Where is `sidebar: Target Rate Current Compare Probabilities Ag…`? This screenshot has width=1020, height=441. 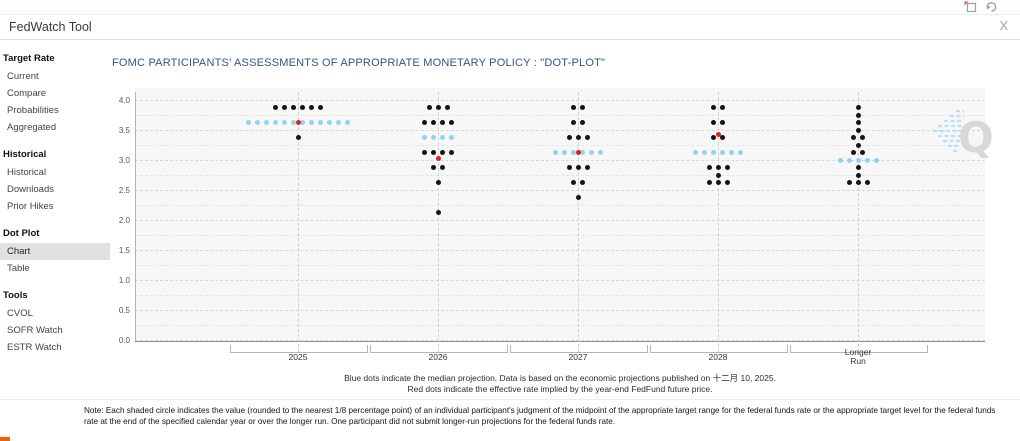
sidebar: Target Rate Current Compare Probabilities Ag… is located at coordinates (55, 198).